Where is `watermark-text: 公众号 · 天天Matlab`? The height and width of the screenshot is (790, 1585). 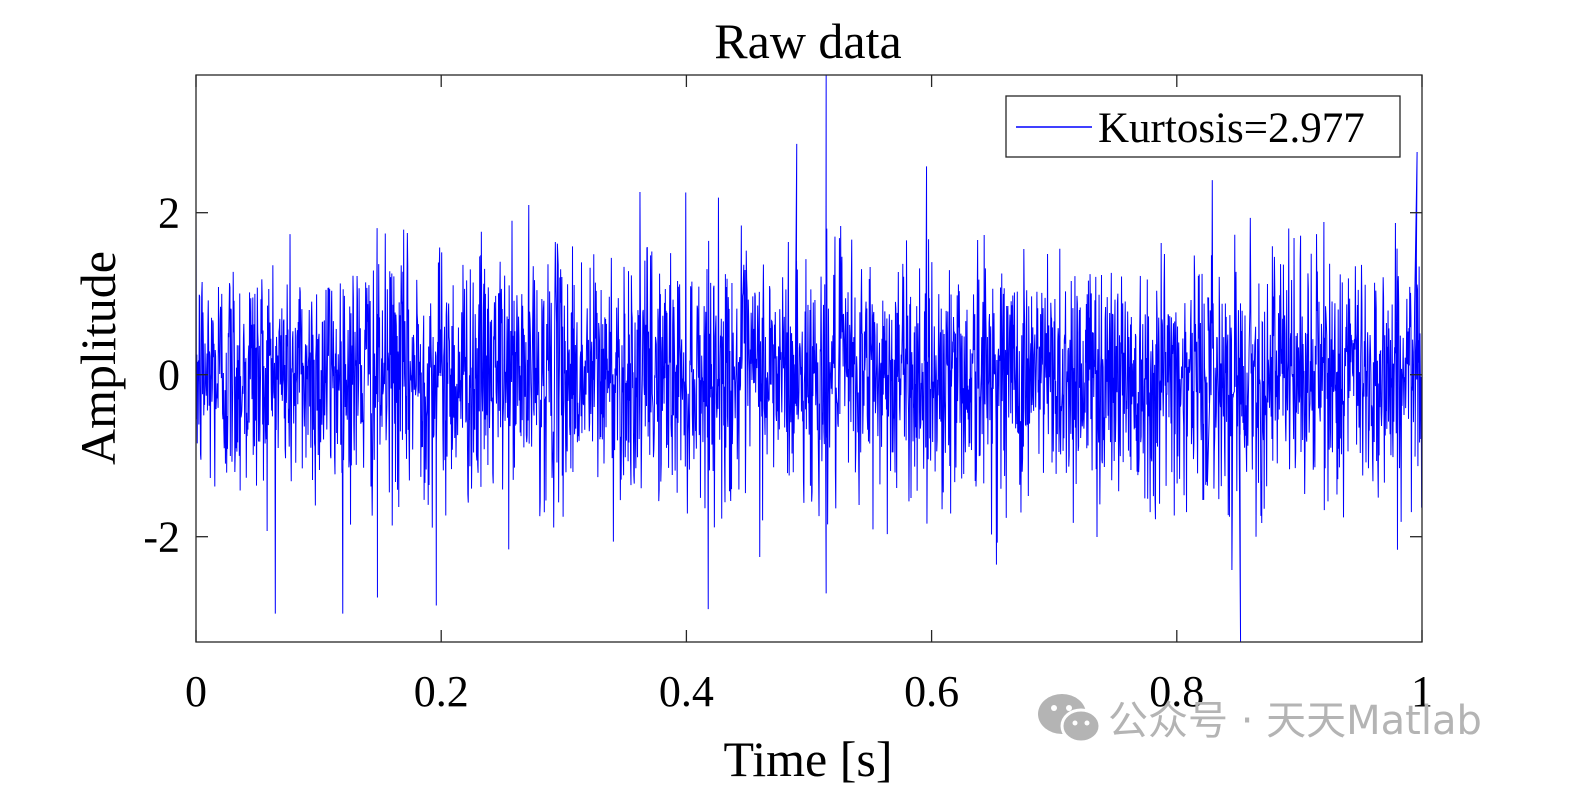 watermark-text: 公众号 · 天天Matlab is located at coordinates (1295, 721).